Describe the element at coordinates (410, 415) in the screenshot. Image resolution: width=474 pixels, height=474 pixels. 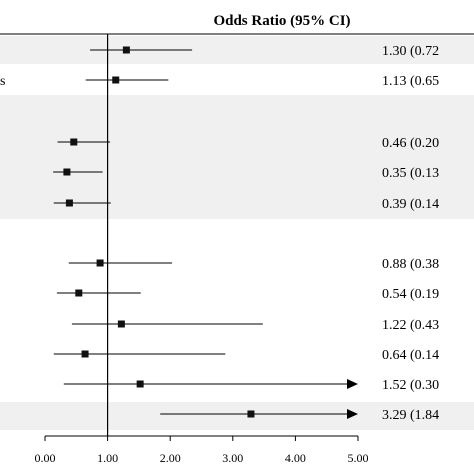
I see `ci-text: 3.29 (1.84` at that location.